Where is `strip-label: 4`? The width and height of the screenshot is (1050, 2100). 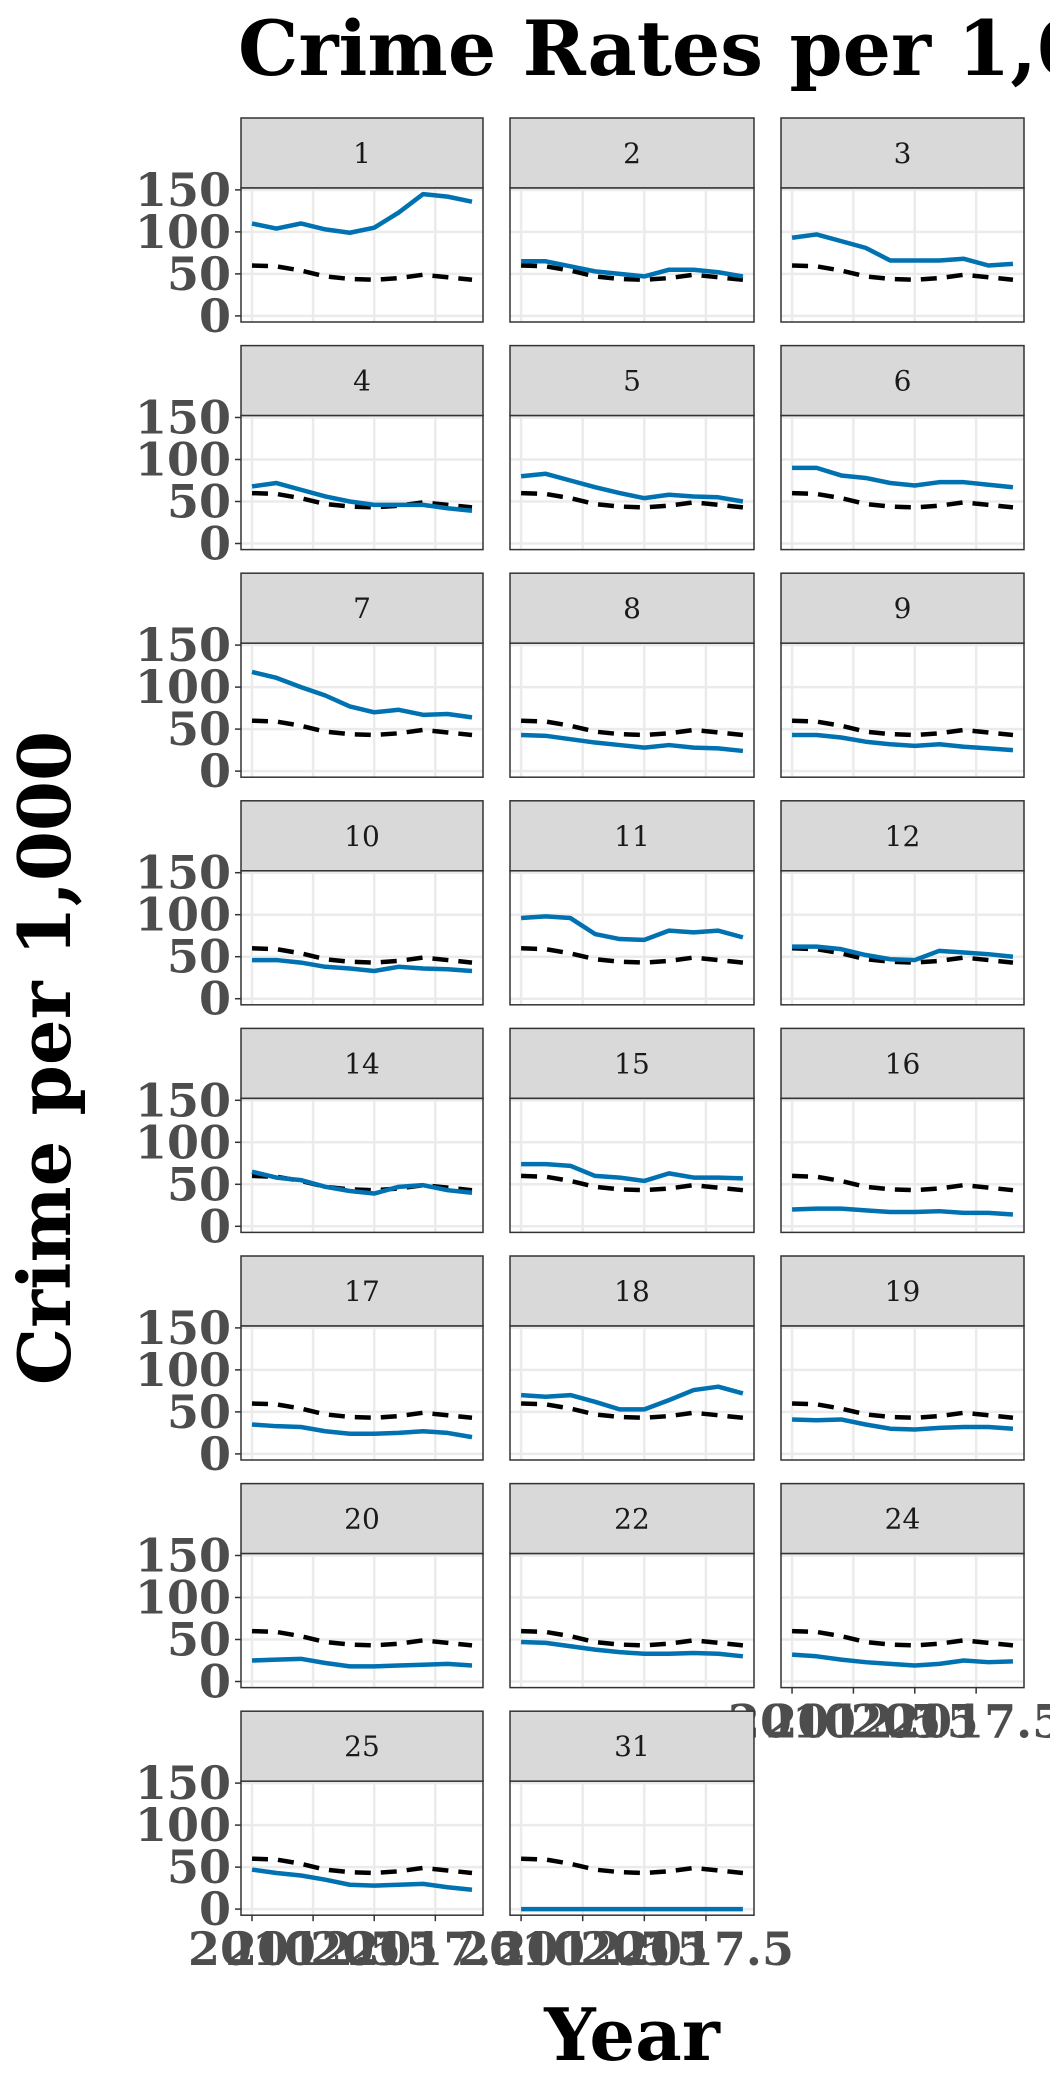
strip-label: 4 is located at coordinates (362, 381).